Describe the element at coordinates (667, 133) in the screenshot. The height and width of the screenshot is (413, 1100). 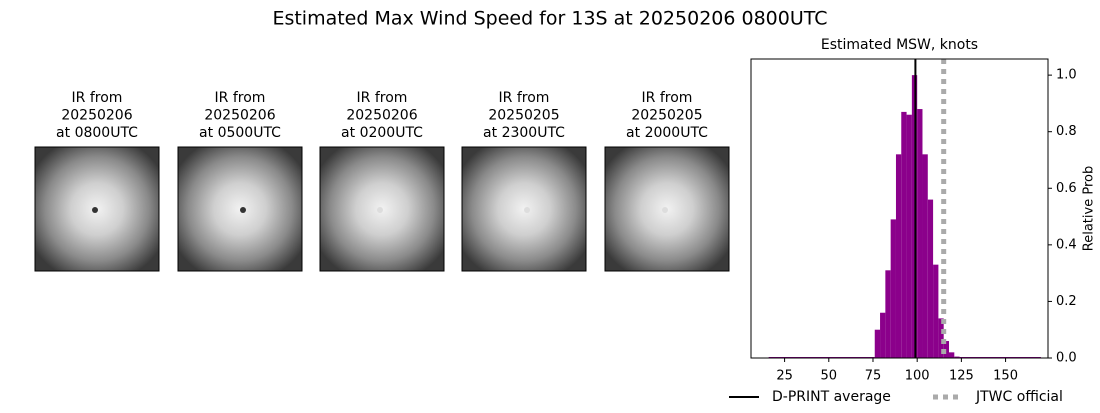
I see `panel-title: at 2000UTC` at that location.